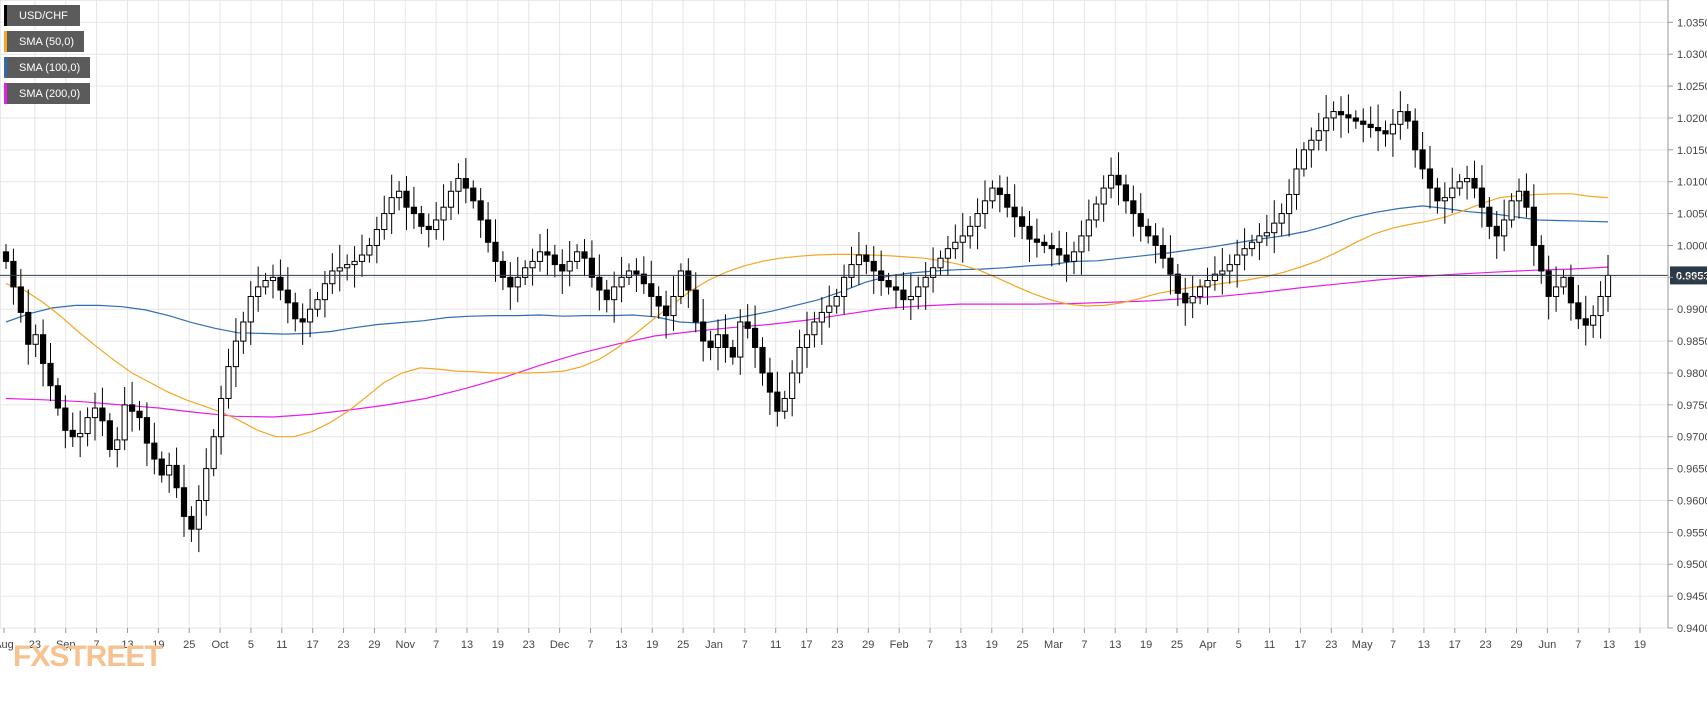  Describe the element at coordinates (1692, 629) in the screenshot. I see `y-tick-label: 0.9400` at that location.